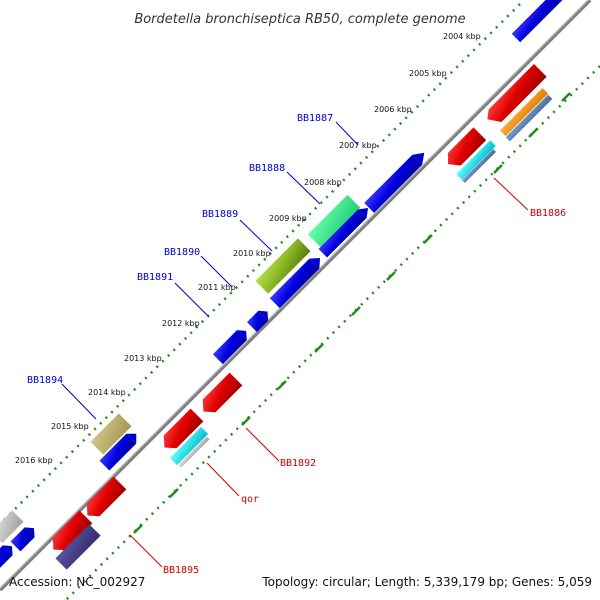 This screenshot has height=600, width=600. I want to click on gene-label-bb1890: BB1890, so click(182, 252).